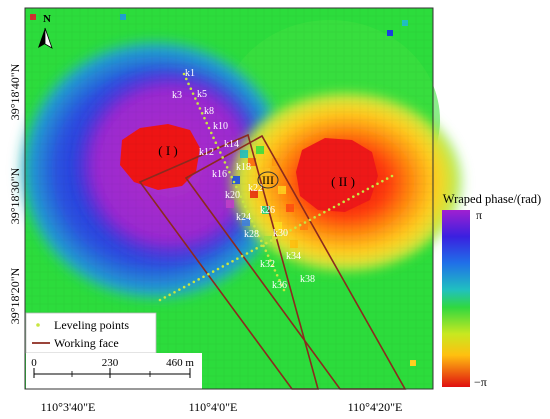  What do you see at coordinates (213, 407) in the screenshot?
I see `longitude-label-2: 110°4'0"E` at bounding box center [213, 407].